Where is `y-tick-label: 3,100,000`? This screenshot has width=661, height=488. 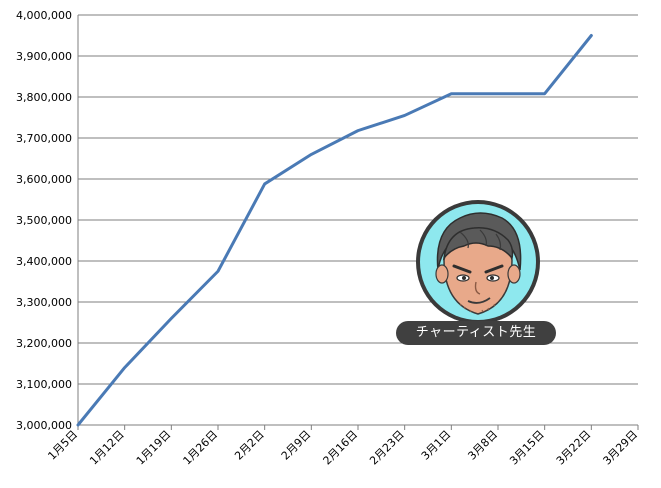 y-tick-label: 3,100,000 is located at coordinates (44, 384).